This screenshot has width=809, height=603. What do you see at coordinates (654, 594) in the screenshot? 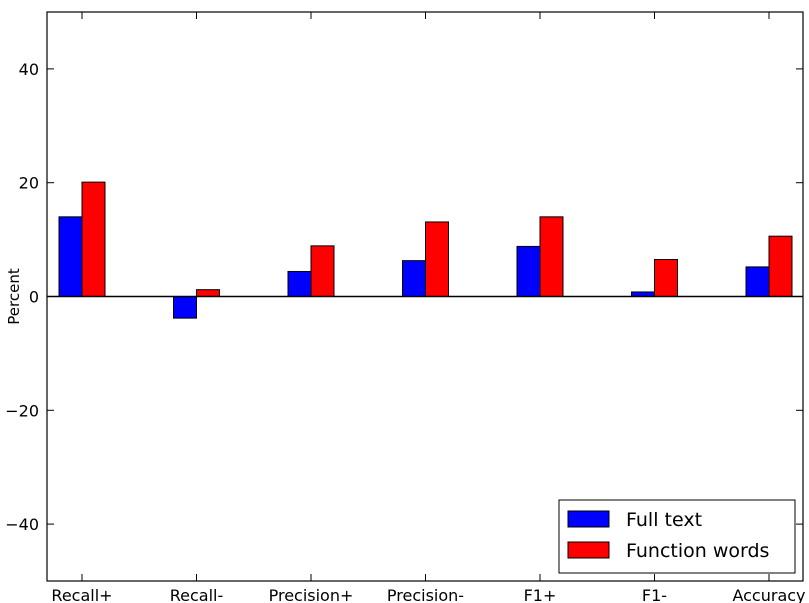
I see `x-tick-label: F1-` at bounding box center [654, 594].